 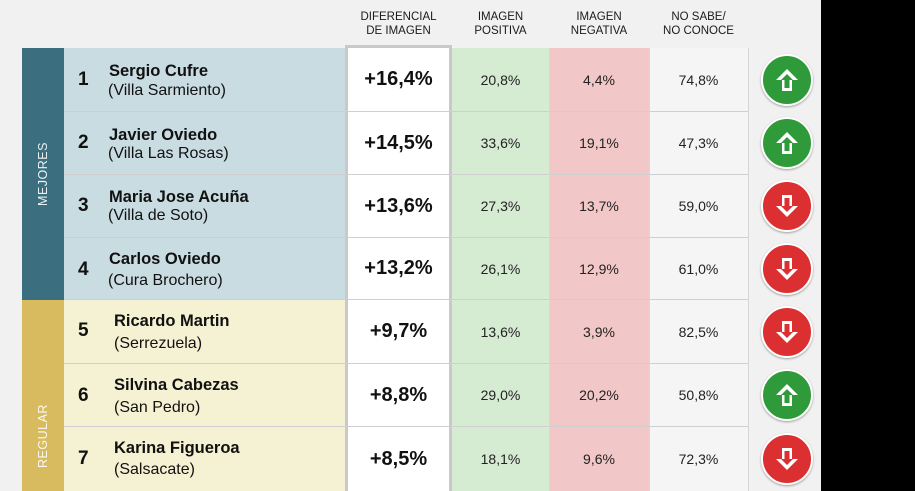 I want to click on group-regular-text: REGULAR, so click(x=43, y=436).